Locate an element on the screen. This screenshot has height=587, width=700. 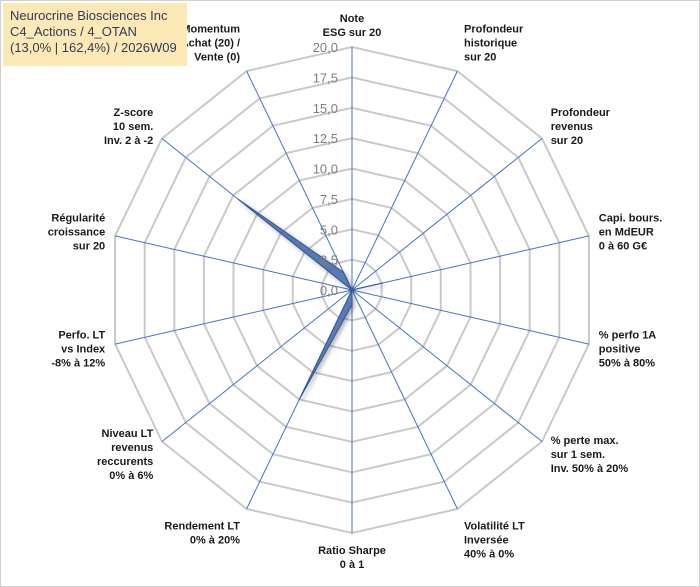
radial-tick-labels: 0,0 2,5 5,0 7,5 10,0 12,5 15,0 17,5 20,0 is located at coordinates (325, 169).